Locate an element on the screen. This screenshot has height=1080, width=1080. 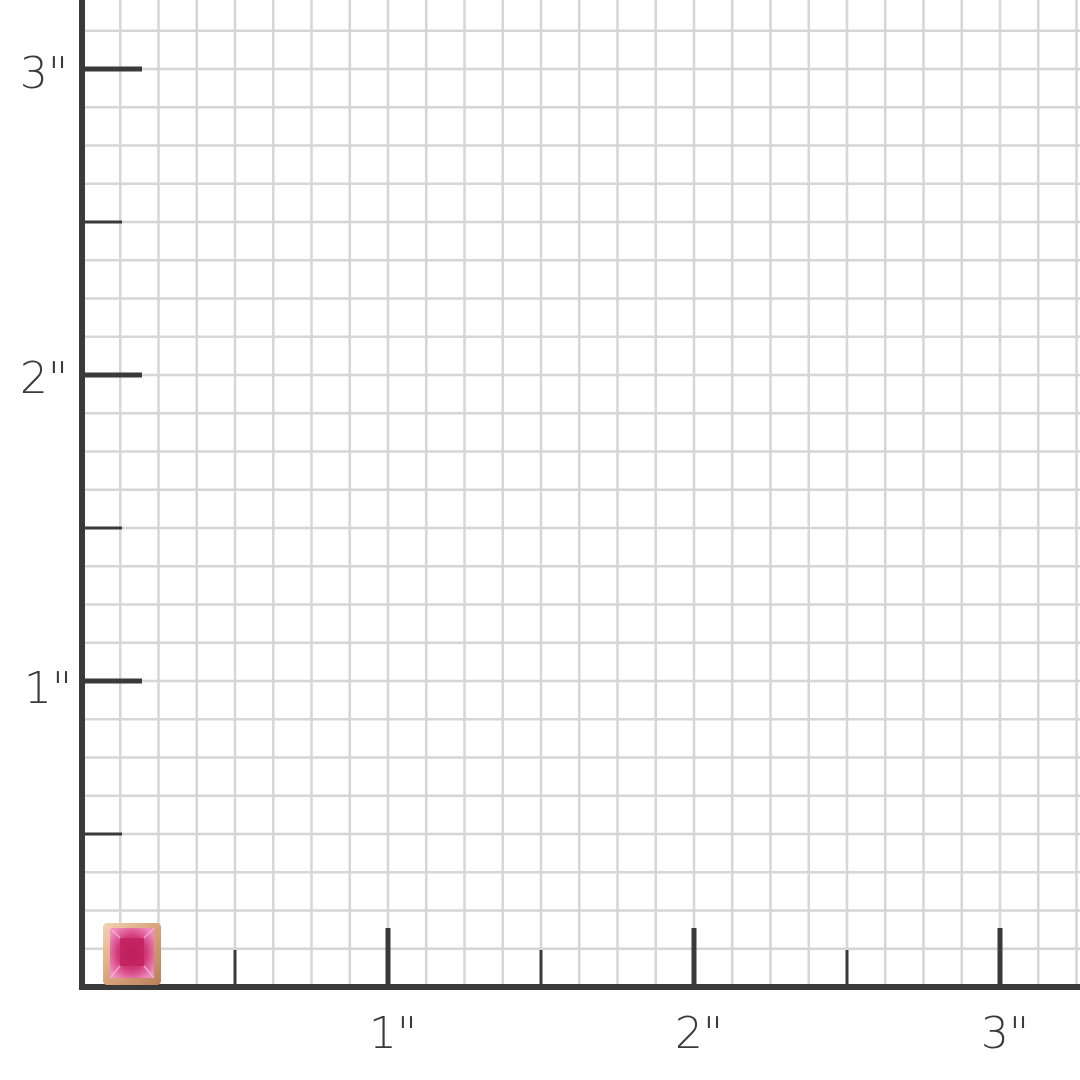
x-label-2: 2" is located at coordinates (699, 1033).